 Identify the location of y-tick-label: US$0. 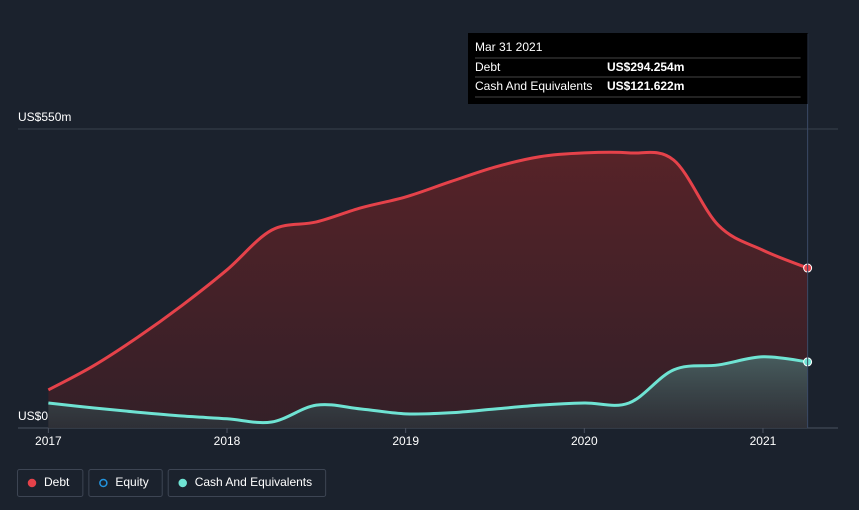
(33, 416).